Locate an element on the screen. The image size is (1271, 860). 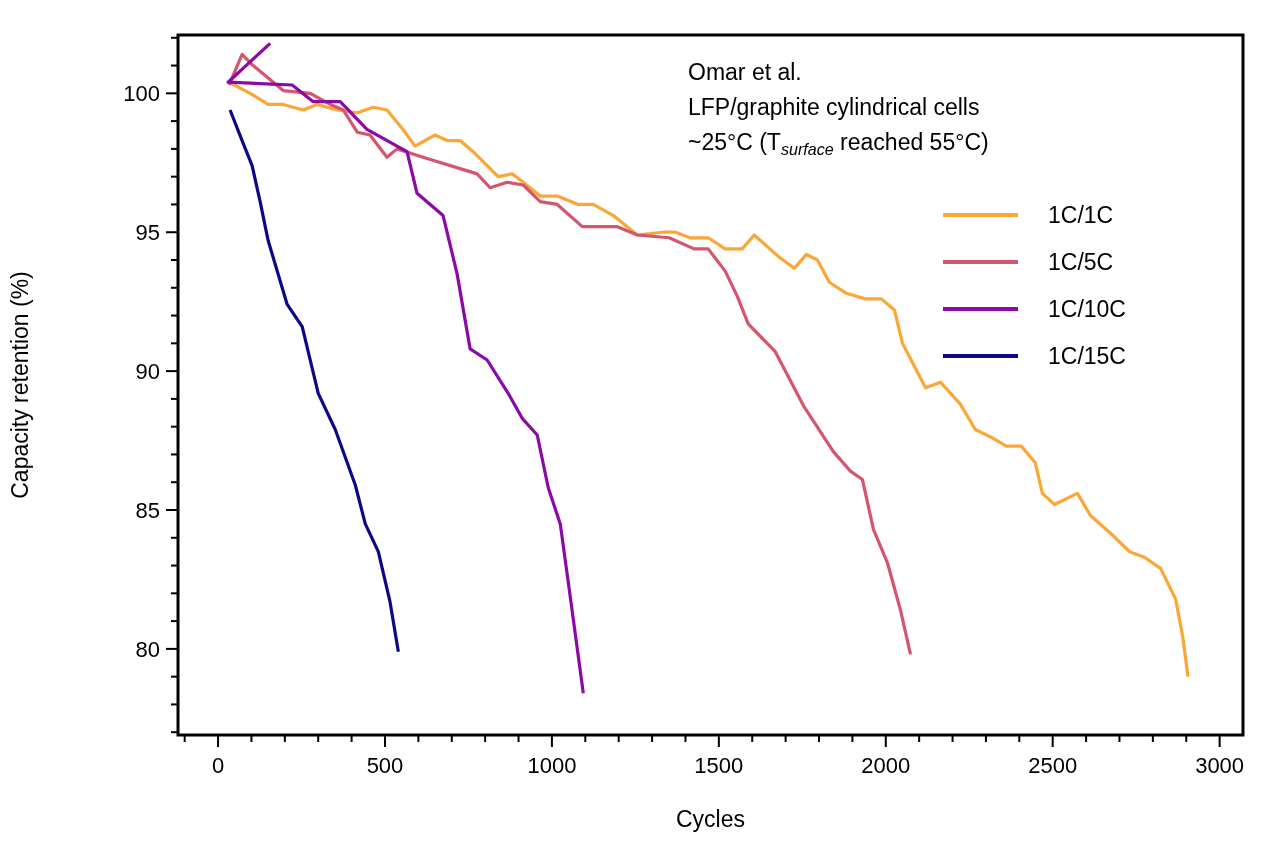
y-tick-label: 90 is located at coordinates (147, 372).